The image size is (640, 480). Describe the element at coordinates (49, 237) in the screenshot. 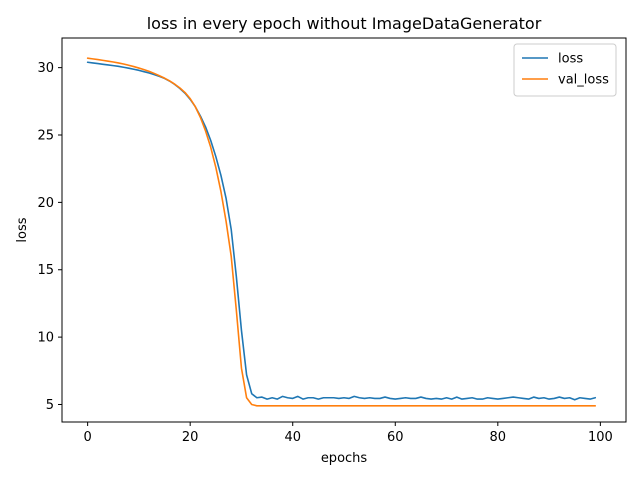

I see `y-axis: 5 10 15 20 25 30` at that location.